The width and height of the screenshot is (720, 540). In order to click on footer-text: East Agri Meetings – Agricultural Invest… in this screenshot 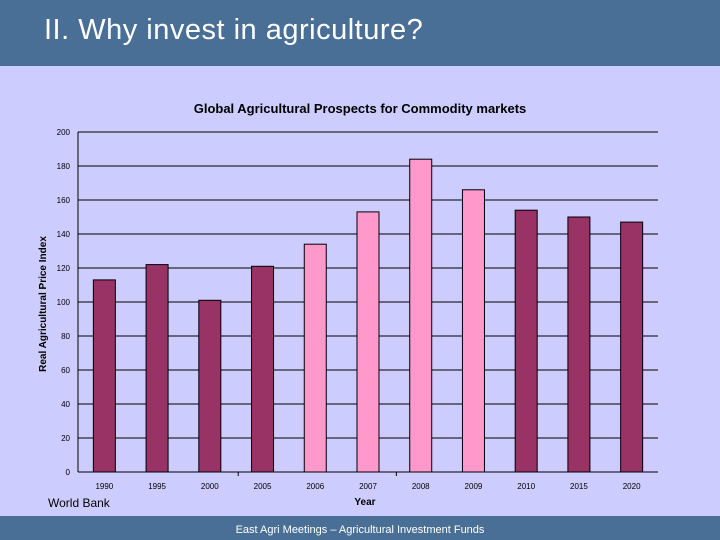, I will do `click(360, 530)`.